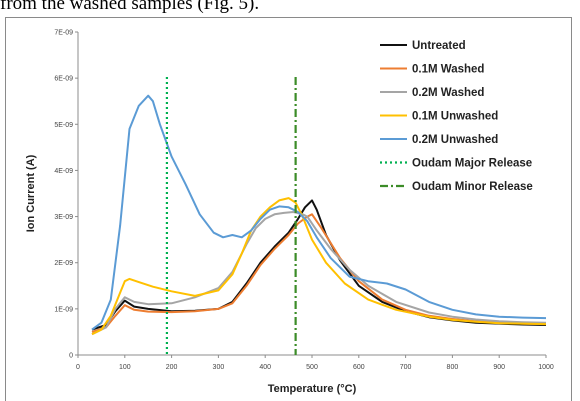 This screenshot has height=401, width=580. Describe the element at coordinates (219, 367) in the screenshot. I see `x-tick-label: 300` at that location.